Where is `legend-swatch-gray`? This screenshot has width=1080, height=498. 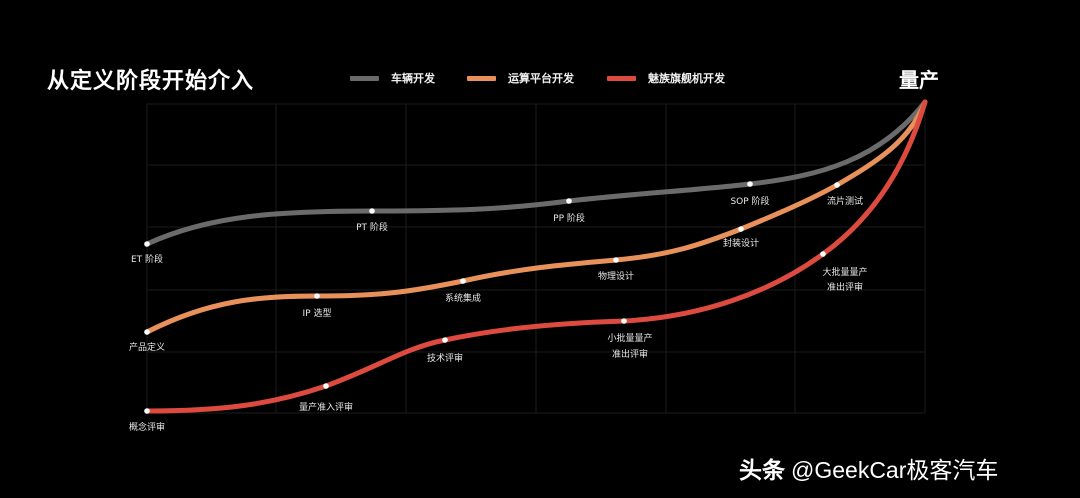 legend-swatch-gray is located at coordinates (364, 78).